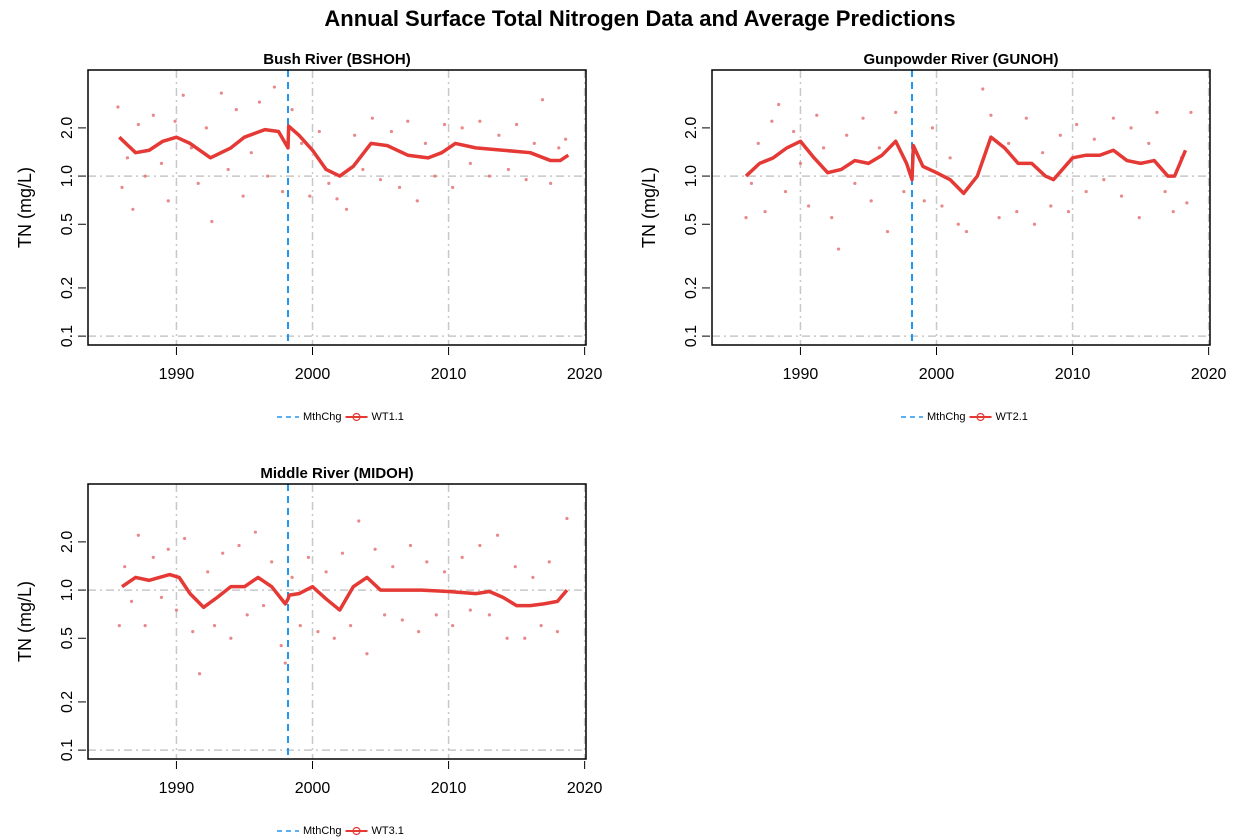 The width and height of the screenshot is (1239, 840). What do you see at coordinates (388, 417) in the screenshot?
I see `legend-label: WT1.1` at bounding box center [388, 417].